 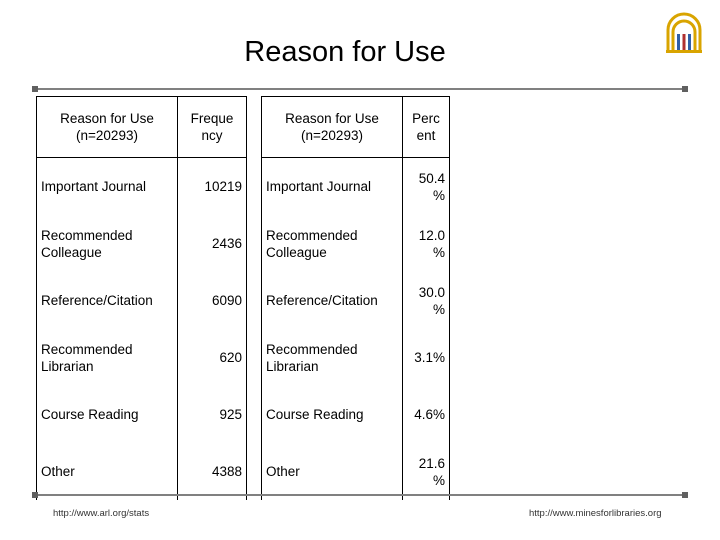 I want to click on top-divider, so click(x=360, y=89).